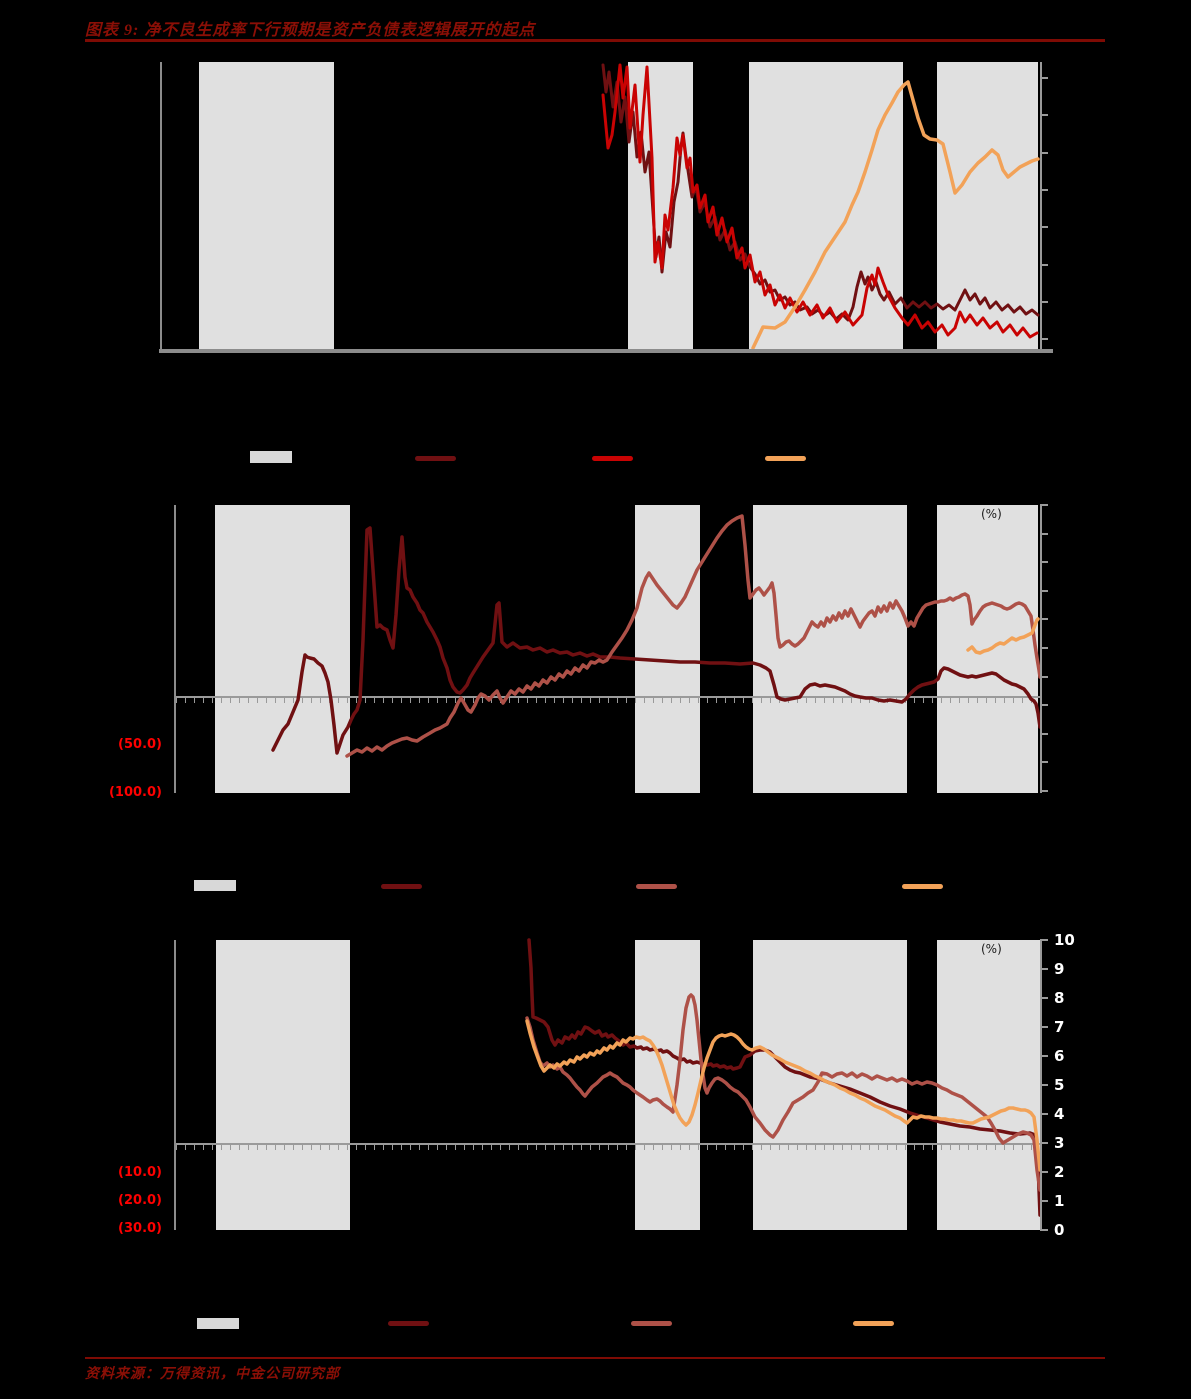 The width and height of the screenshot is (1191, 1399). I want to click on chart-middle-series-canvas, so click(656, 636).